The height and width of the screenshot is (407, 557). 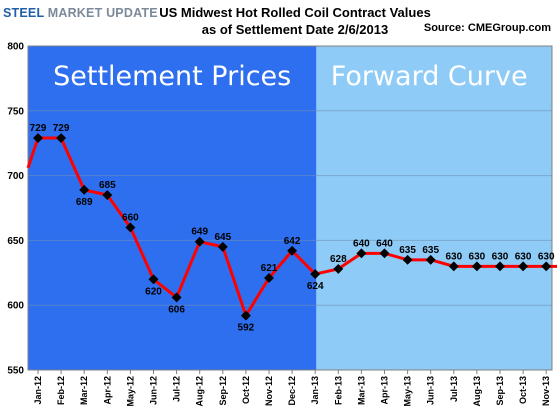 I want to click on x-tick-label: Jan-12, so click(x=38, y=390).